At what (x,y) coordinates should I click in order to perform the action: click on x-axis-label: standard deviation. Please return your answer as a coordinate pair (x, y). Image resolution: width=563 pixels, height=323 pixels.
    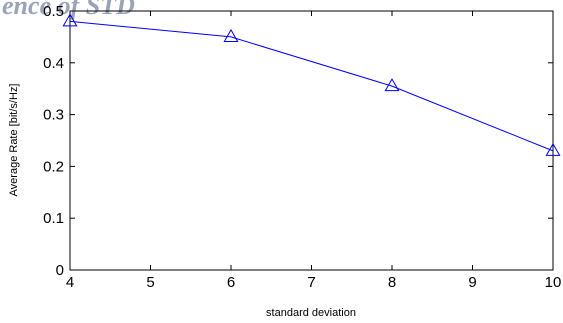
    Looking at the image, I should click on (311, 313).